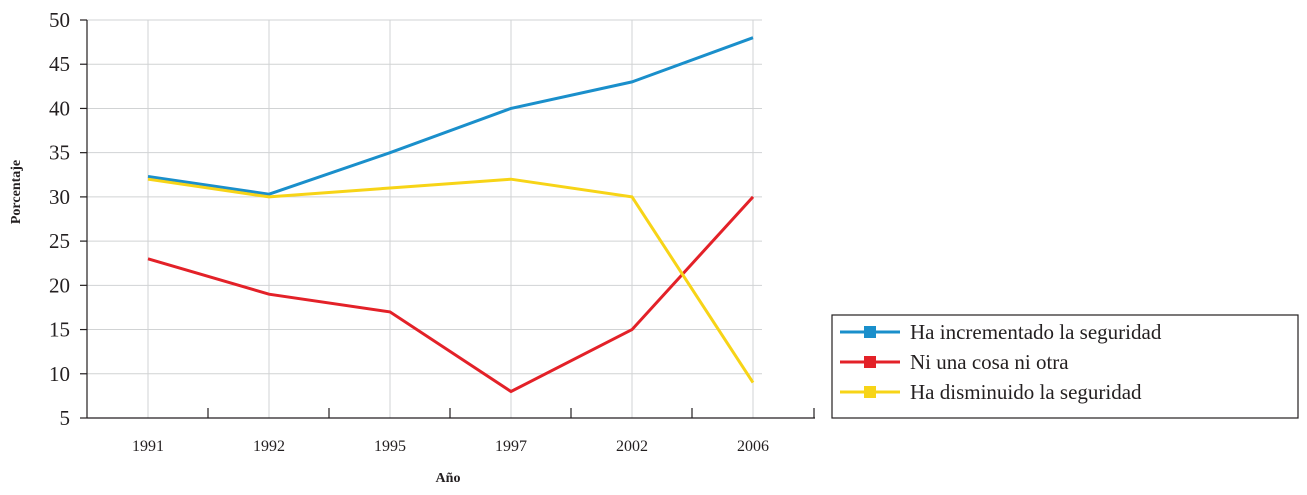 The height and width of the screenshot is (495, 1307). Describe the element at coordinates (16, 192) in the screenshot. I see `y-axis-title: Porcentaje` at that location.